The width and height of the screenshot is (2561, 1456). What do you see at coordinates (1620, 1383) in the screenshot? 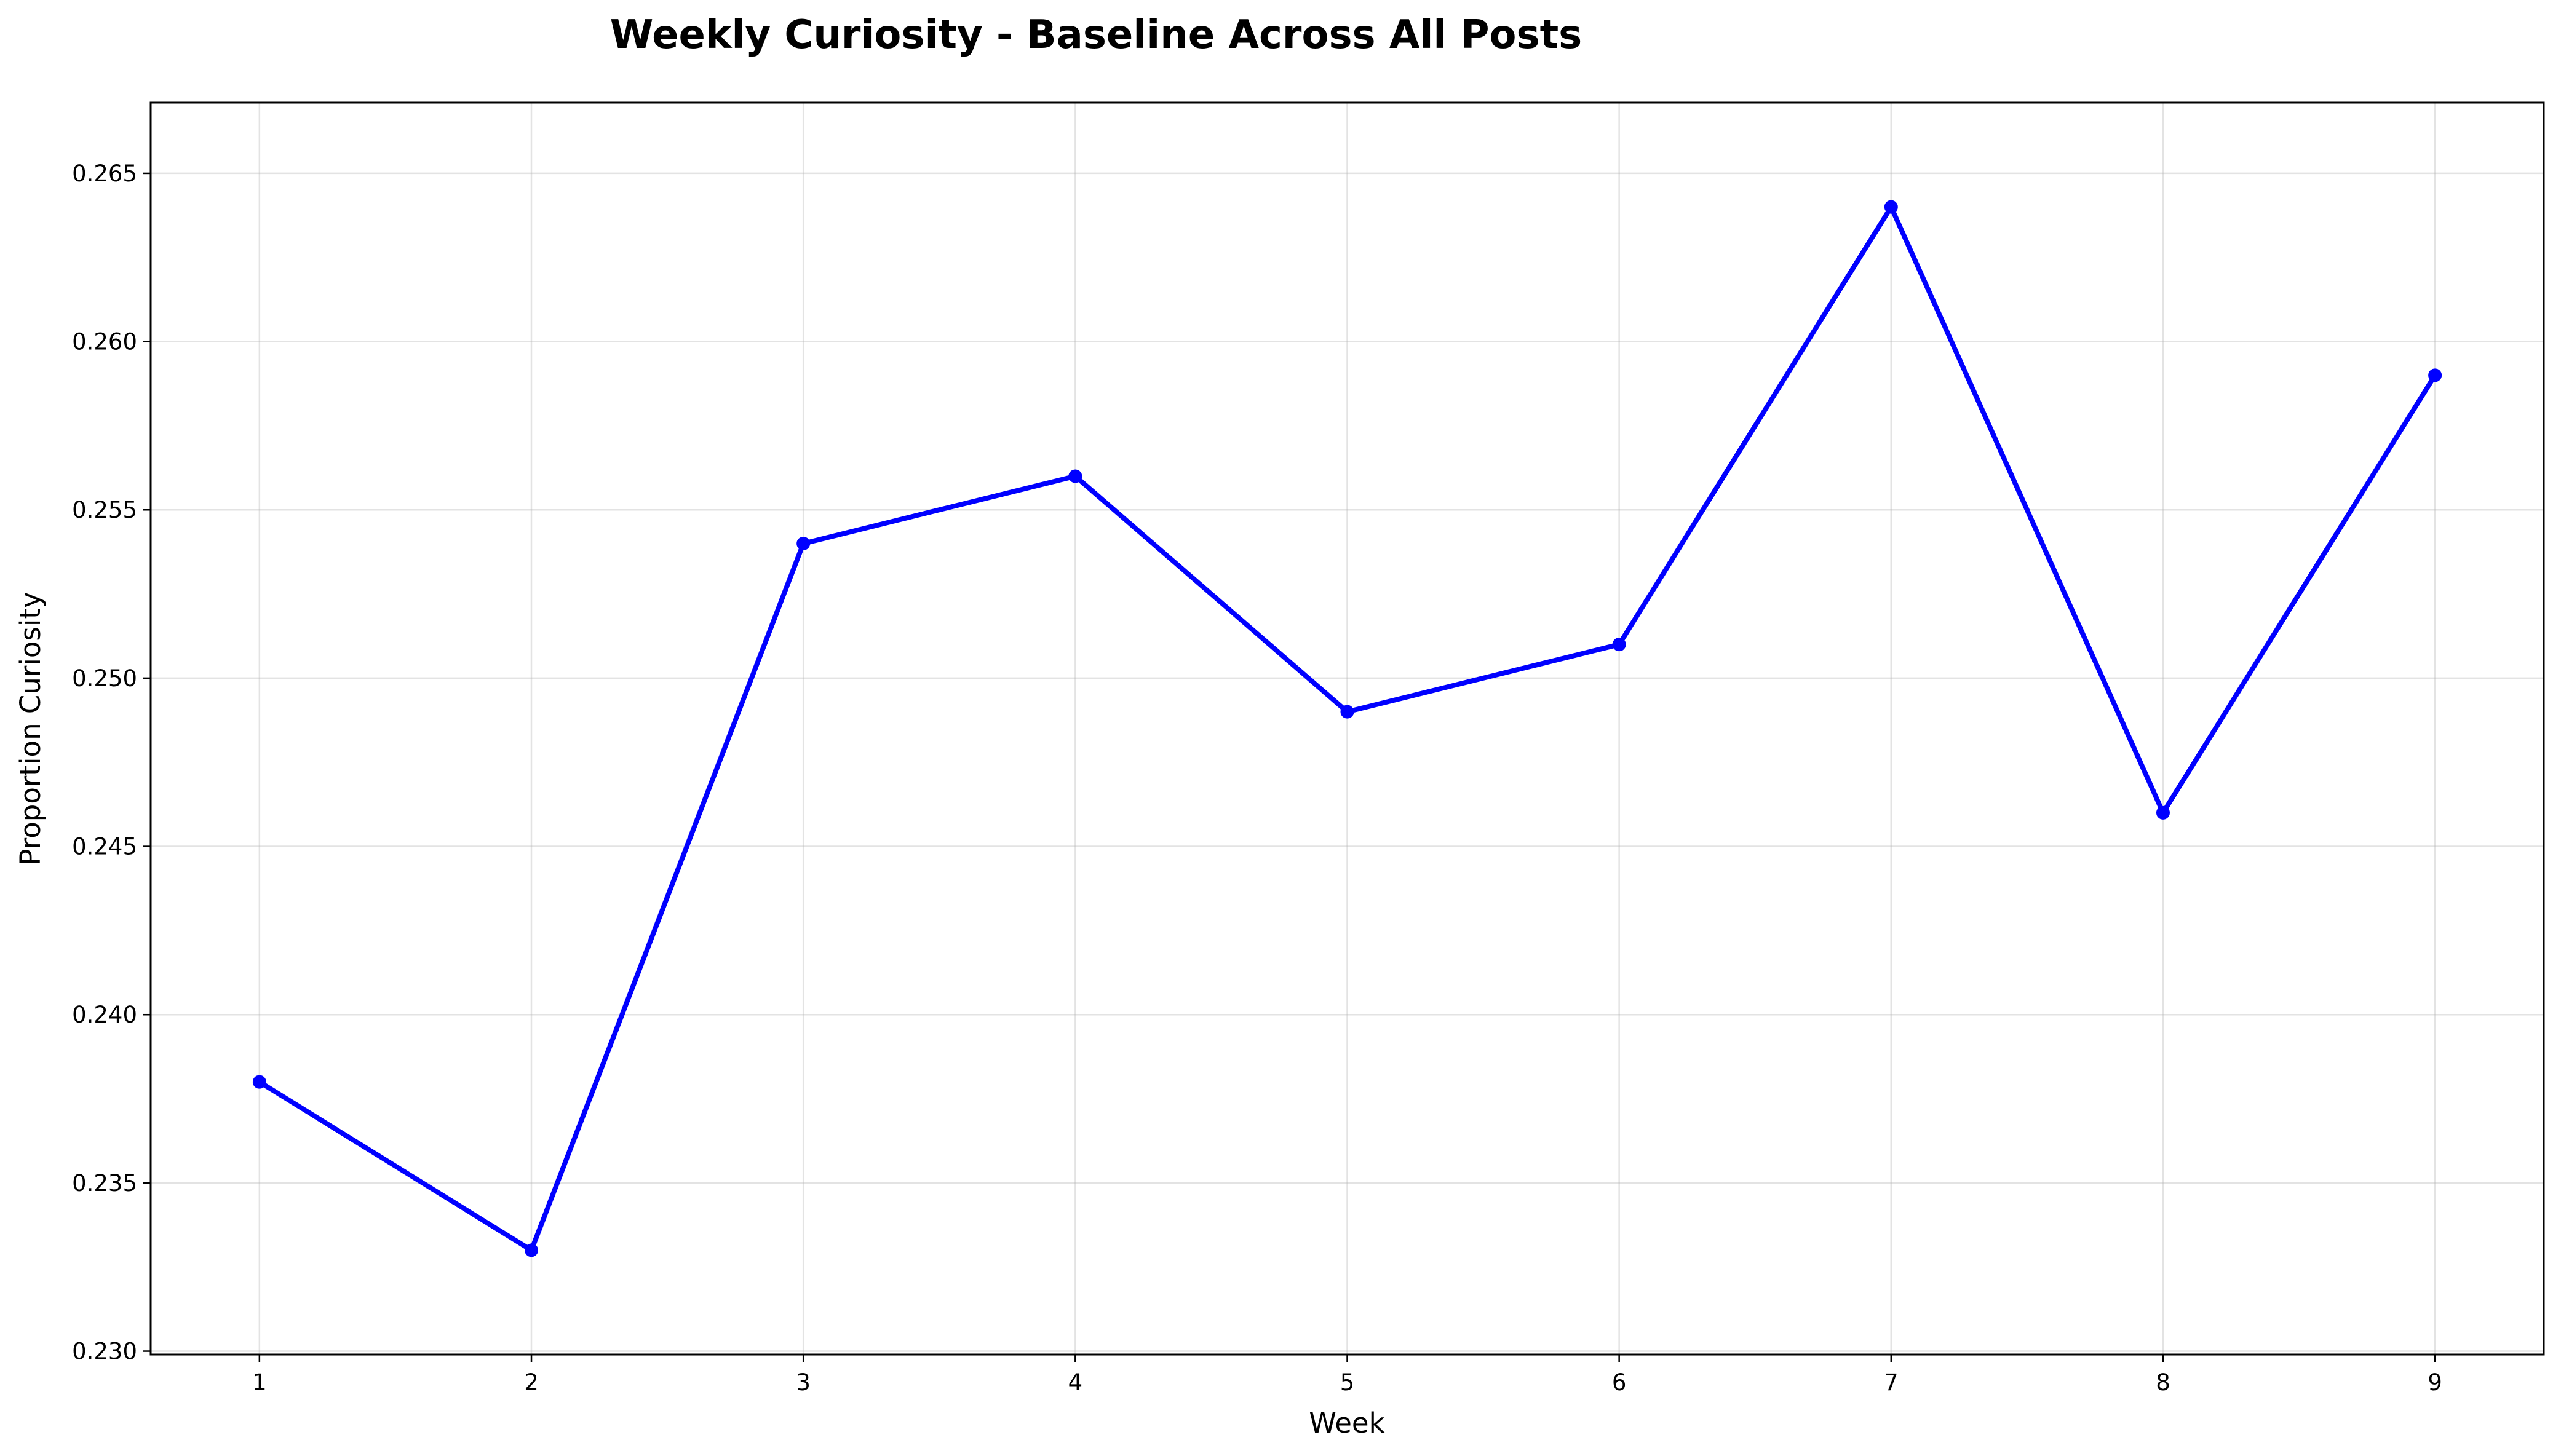
I see `x-tick-label: 6` at bounding box center [1620, 1383].